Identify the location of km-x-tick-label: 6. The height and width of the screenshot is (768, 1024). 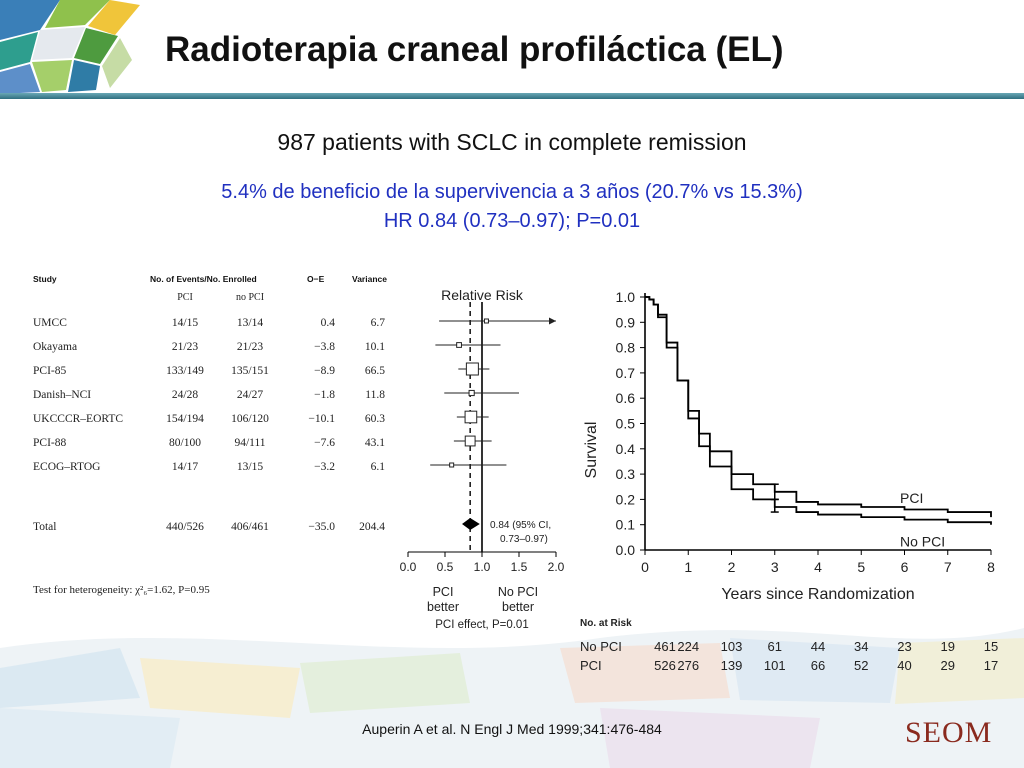
(905, 567).